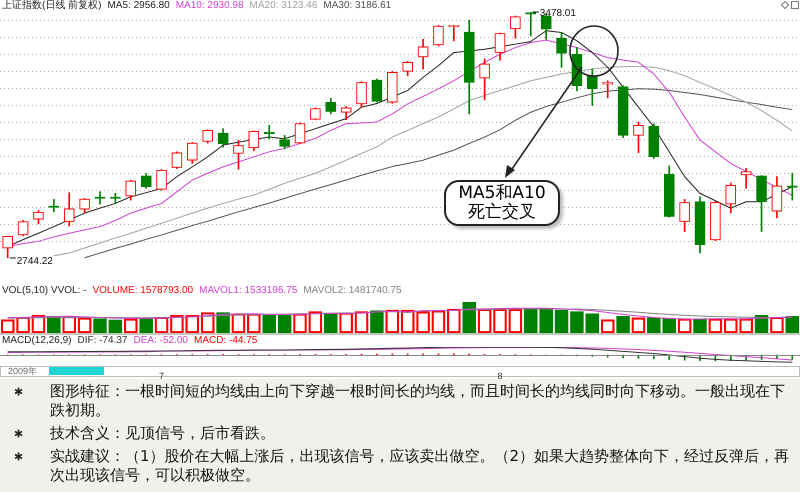 This screenshot has width=800, height=492. What do you see at coordinates (35, 261) in the screenshot?
I see `annotation: 2744.22` at bounding box center [35, 261].